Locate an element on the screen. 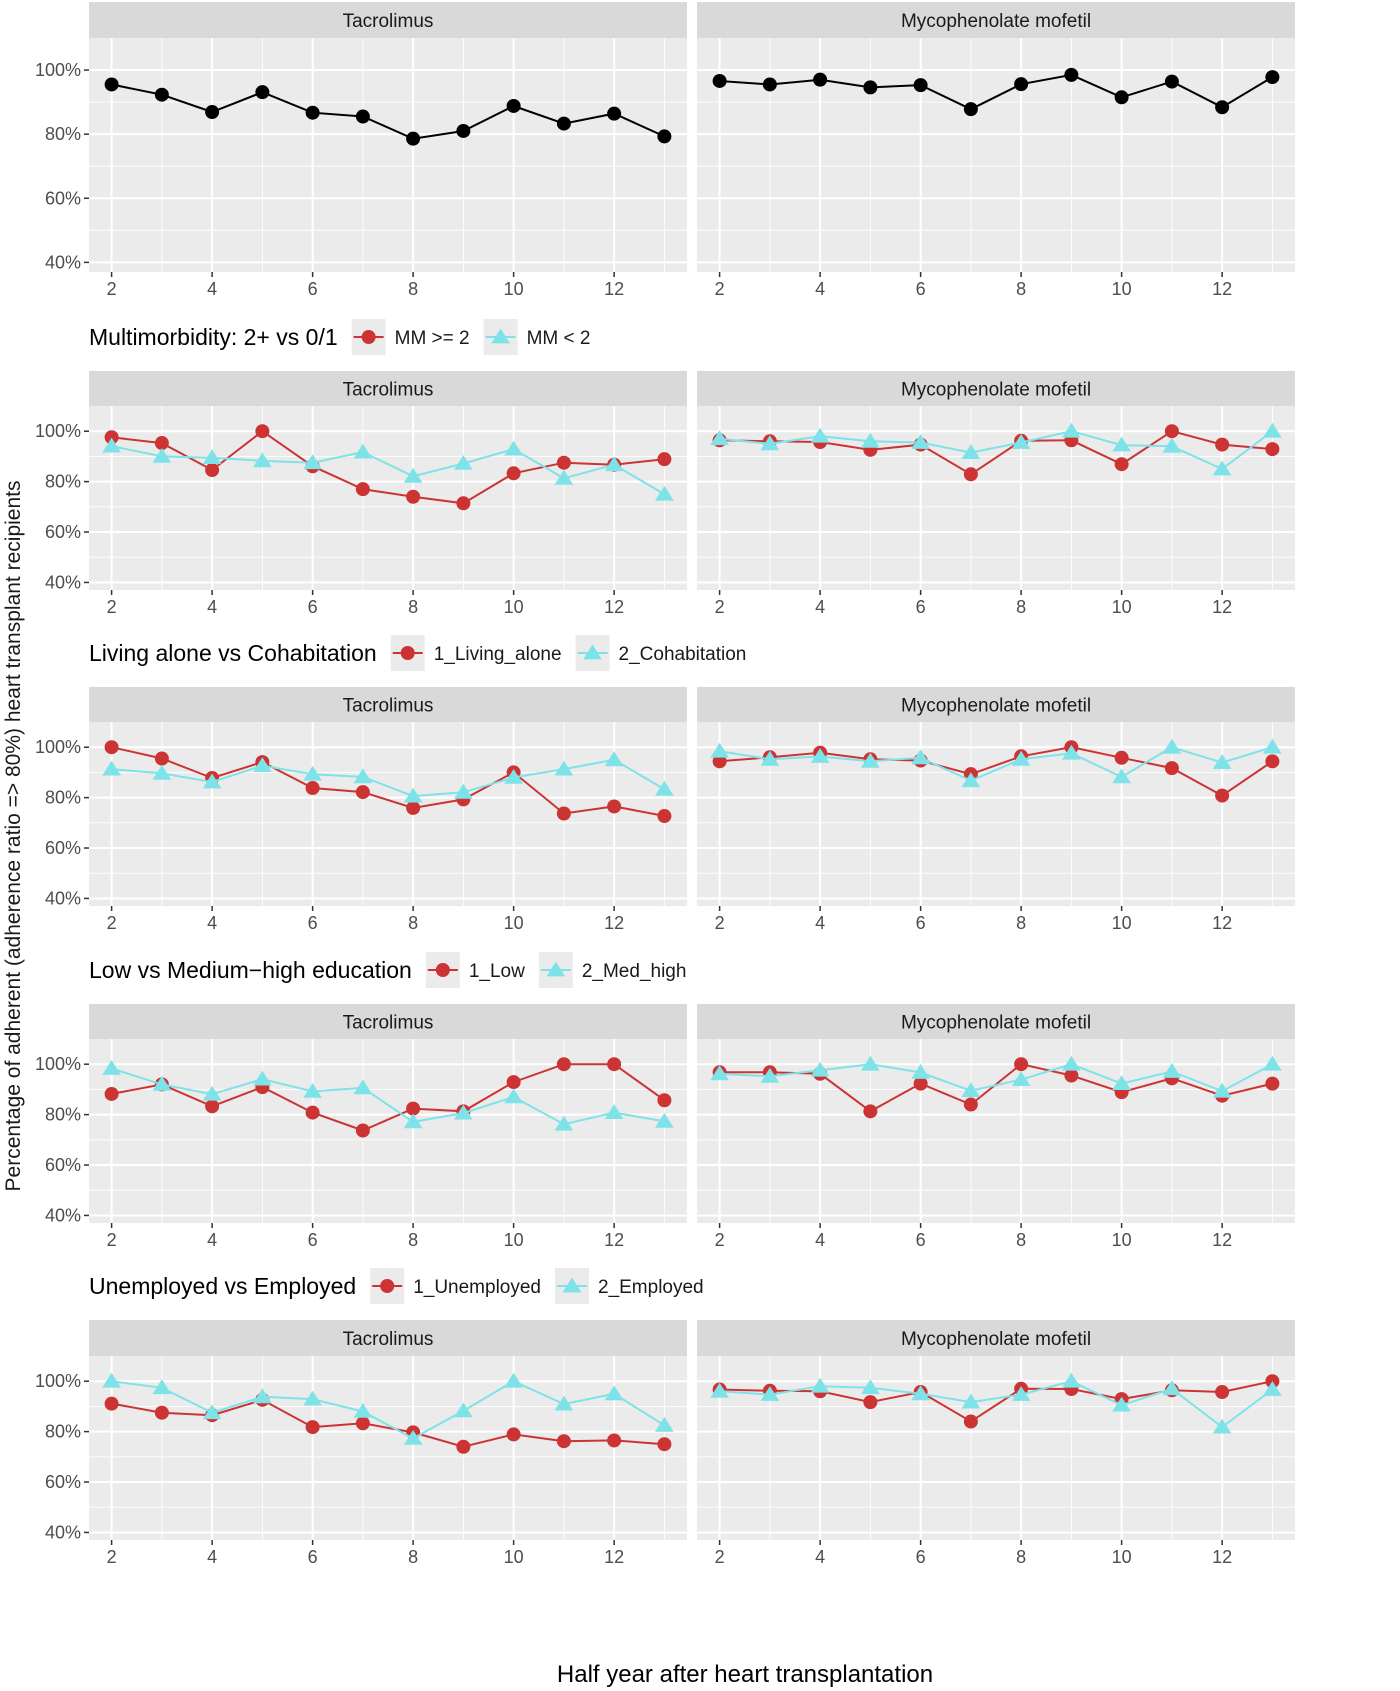 The width and height of the screenshot is (1400, 1691). legend-title: Unemployed vs Employed is located at coordinates (222, 1286).